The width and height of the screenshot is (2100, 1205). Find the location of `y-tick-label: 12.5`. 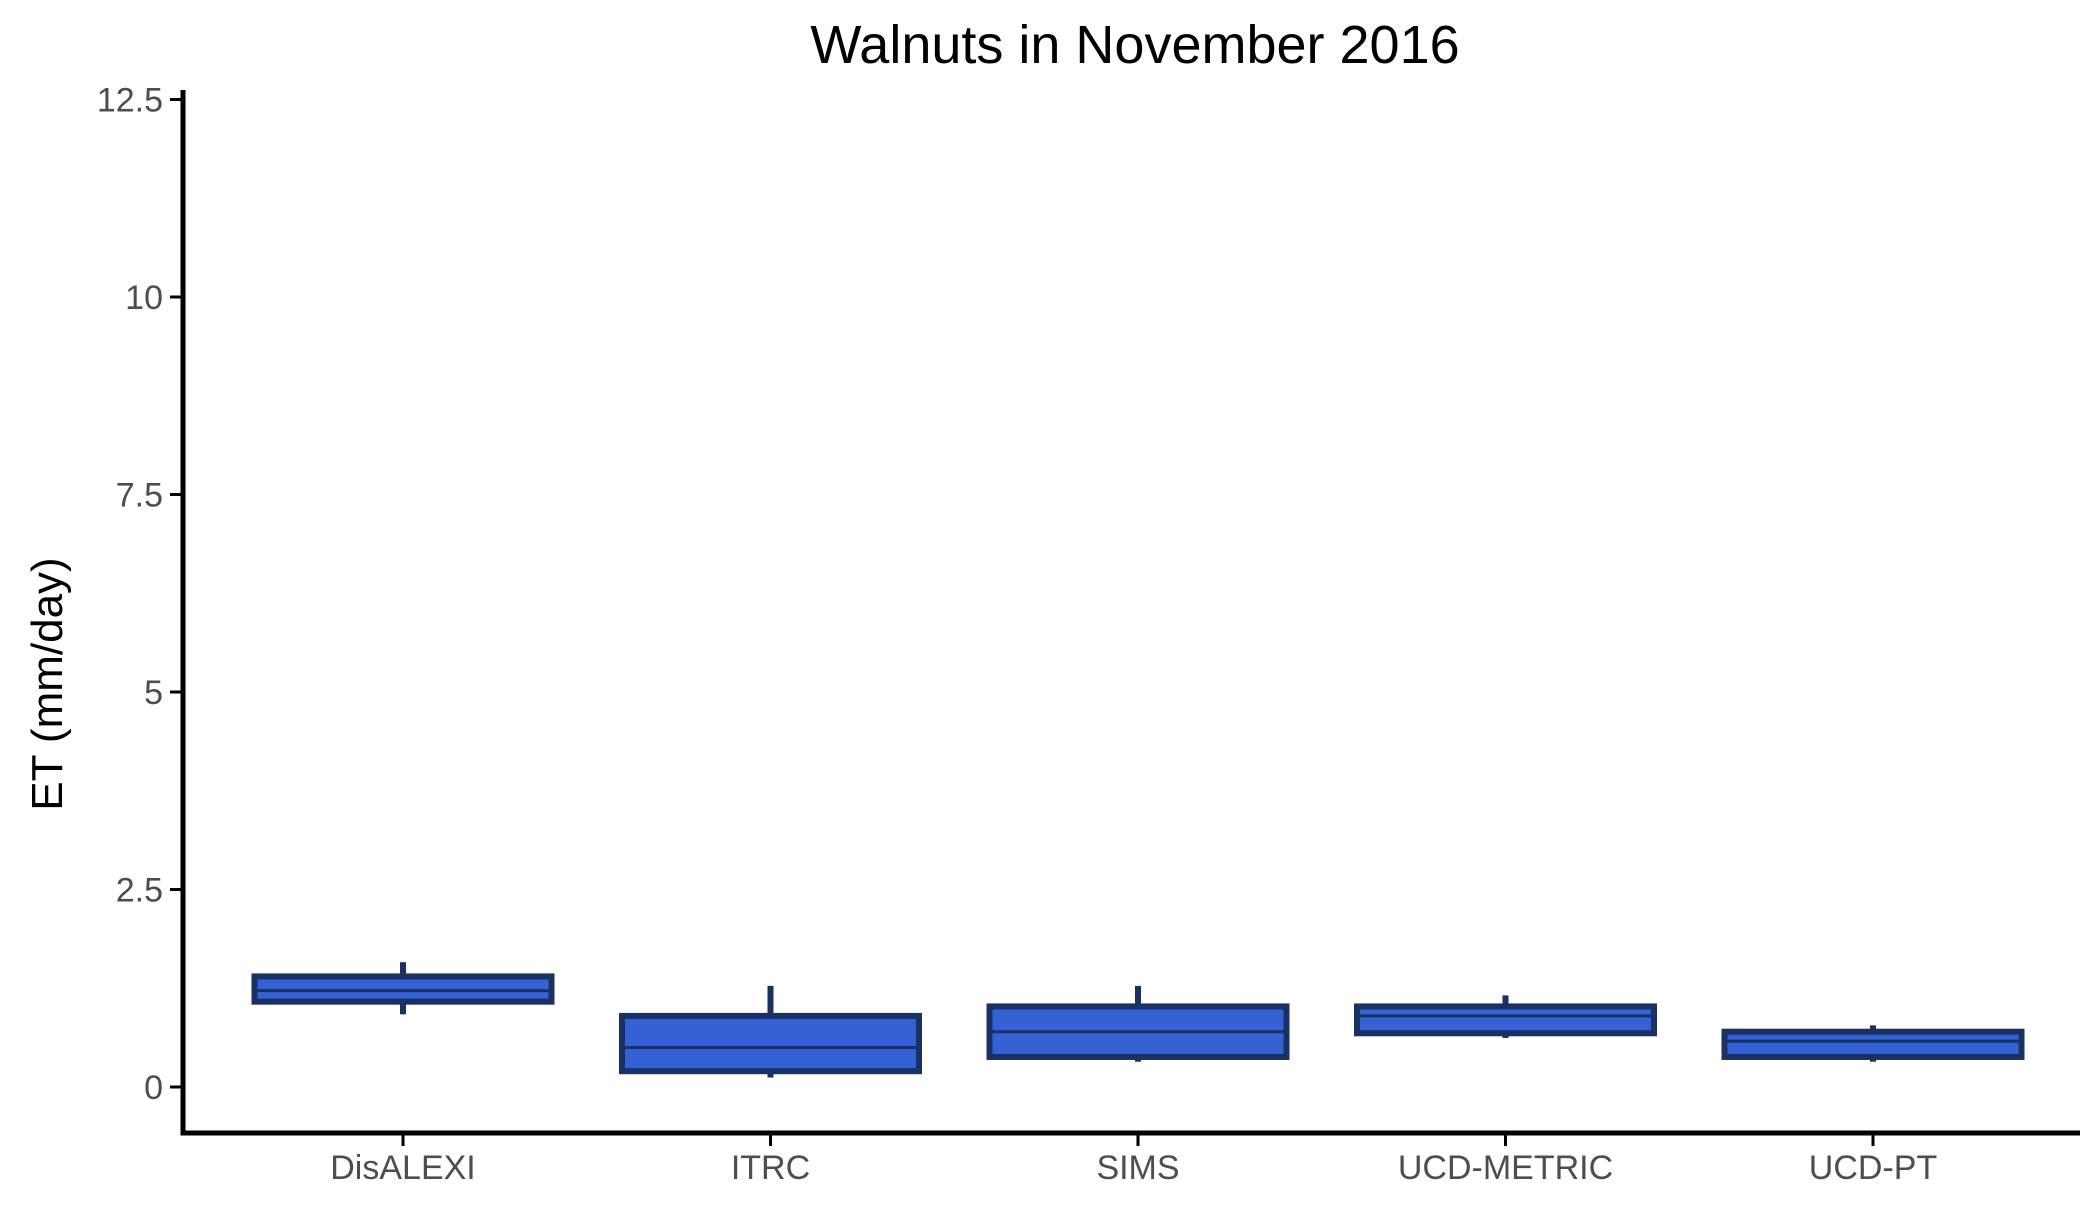

y-tick-label: 12.5 is located at coordinates (130, 101).